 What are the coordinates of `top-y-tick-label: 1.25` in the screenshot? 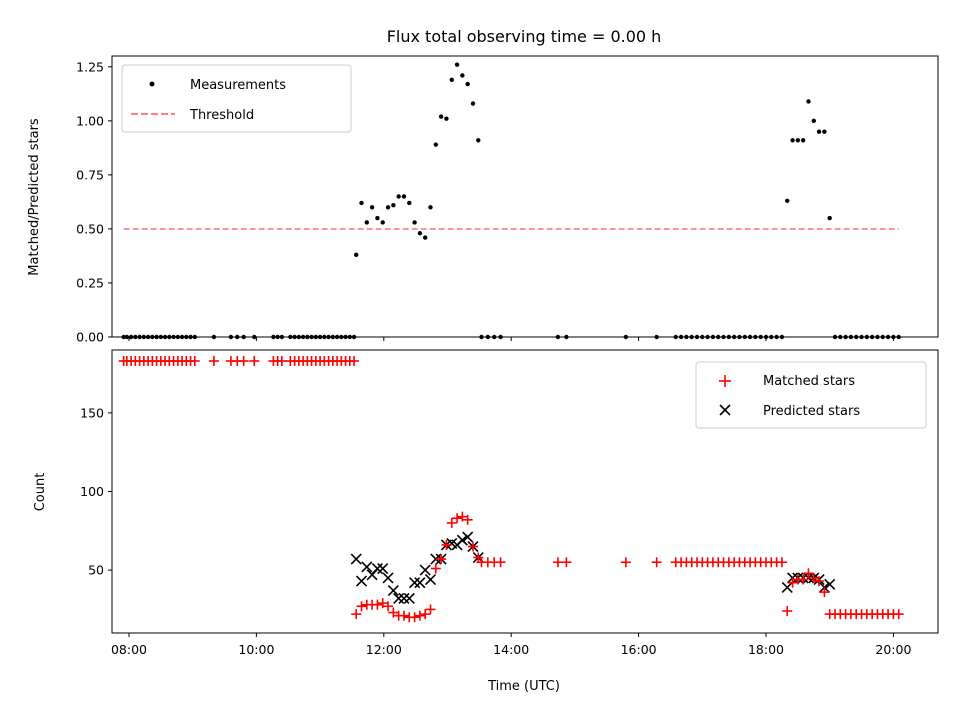 It's located at (90, 66).